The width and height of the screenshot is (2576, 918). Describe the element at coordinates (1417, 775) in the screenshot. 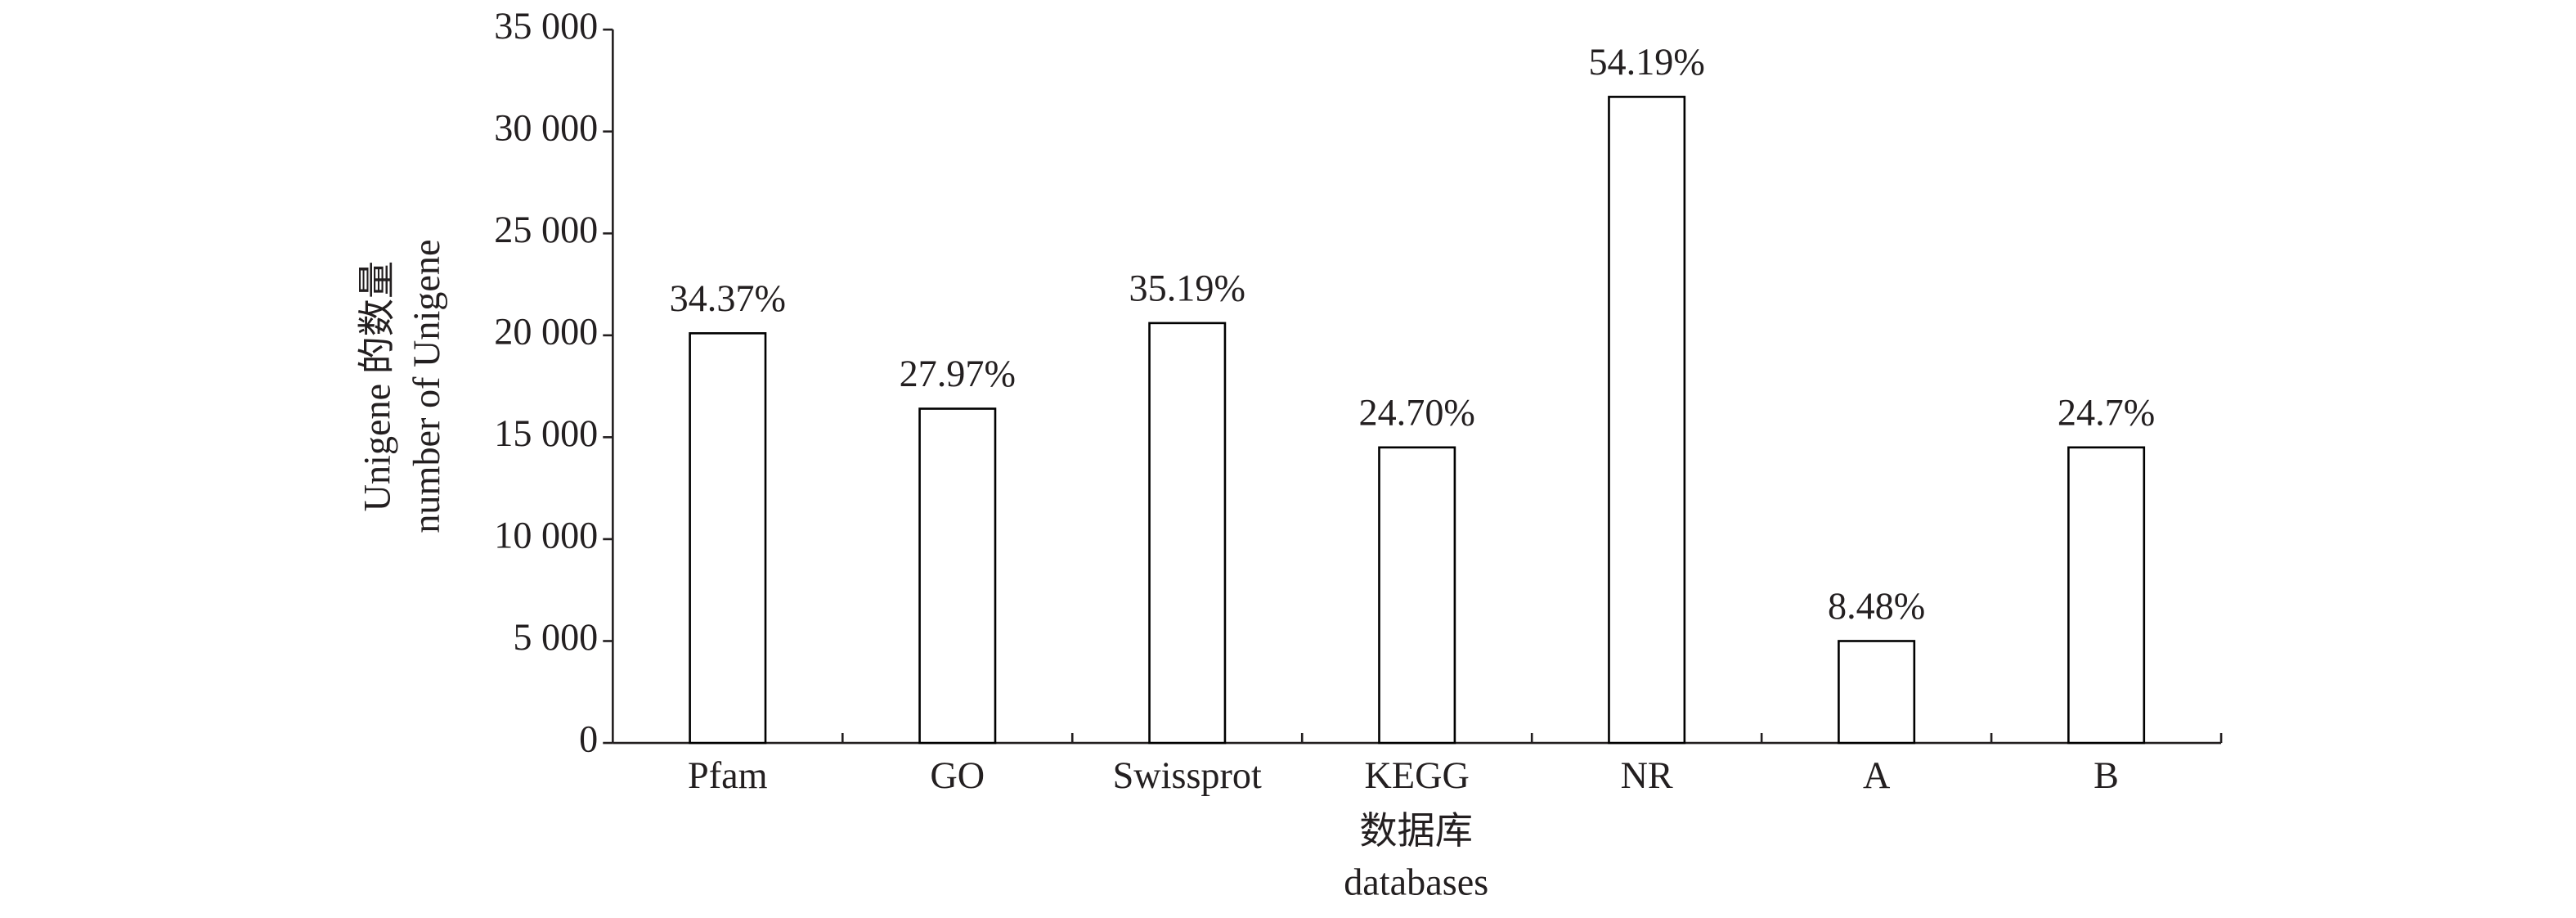

I see `x-tick-label: KEGG` at that location.